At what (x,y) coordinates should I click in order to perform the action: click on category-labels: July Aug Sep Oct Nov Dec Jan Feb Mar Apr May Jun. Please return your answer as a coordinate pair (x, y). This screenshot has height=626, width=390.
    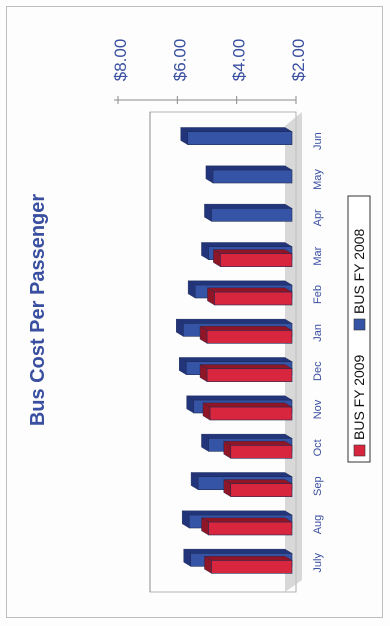
    Looking at the image, I should click on (318, 352).